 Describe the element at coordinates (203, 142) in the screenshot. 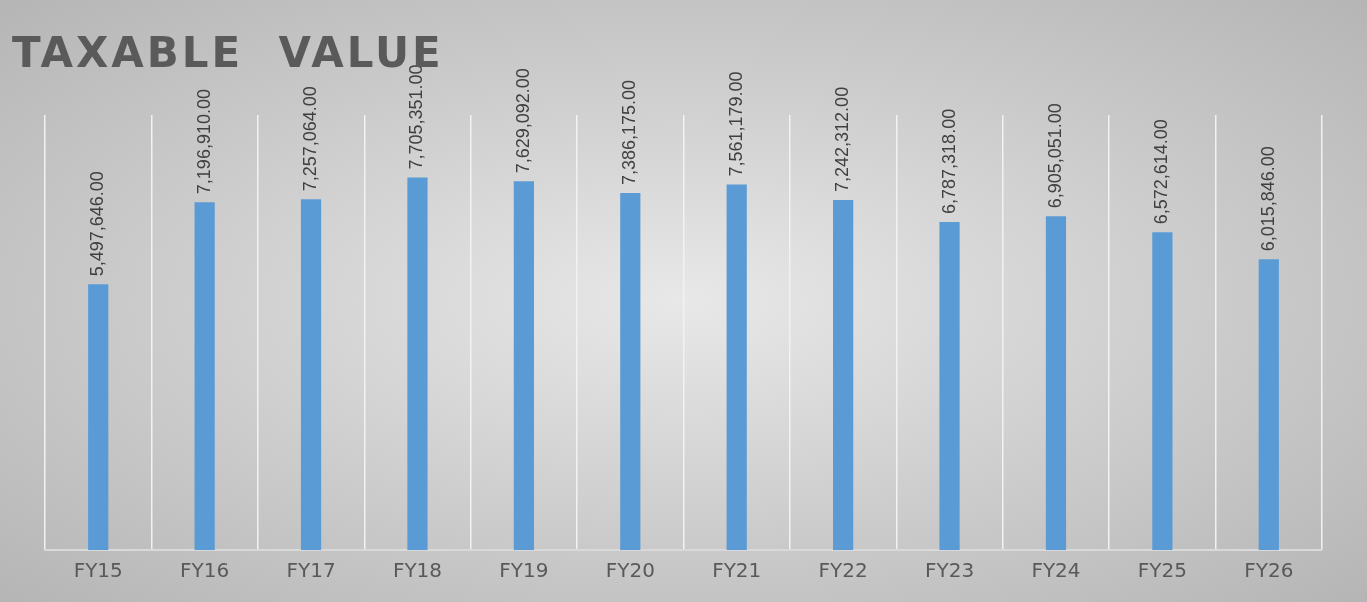

I see `data-label: 7,196,910.00` at that location.